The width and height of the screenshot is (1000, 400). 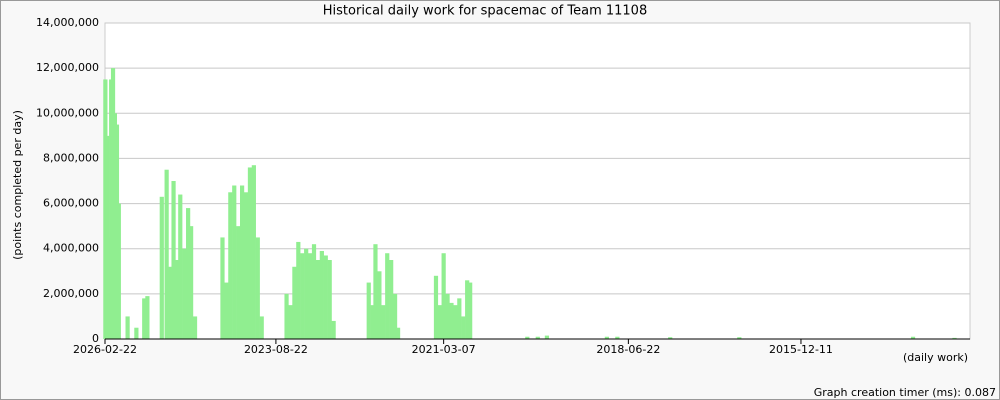 What do you see at coordinates (905, 392) in the screenshot?
I see `footer: Graph creation timer (ms): 0.087` at bounding box center [905, 392].